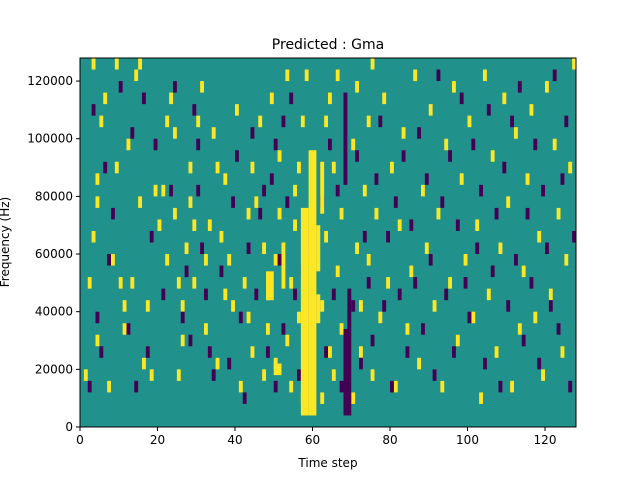  I want to click on x-axis-label: Time step, so click(327, 463).